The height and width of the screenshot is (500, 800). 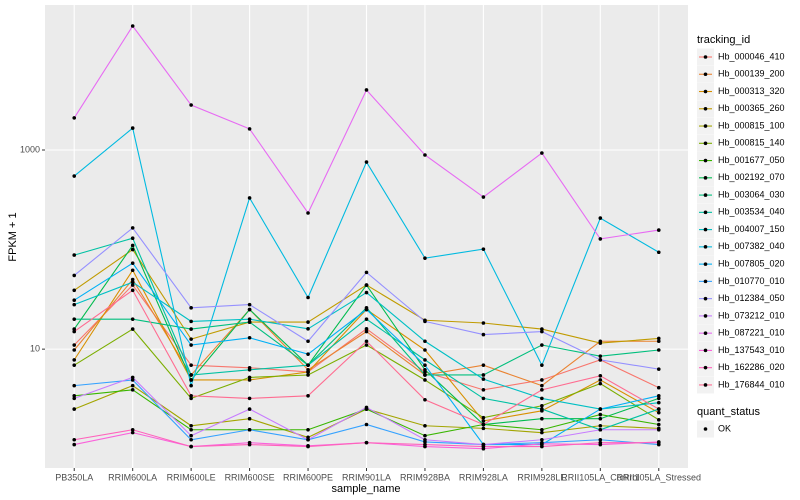 What do you see at coordinates (751, 160) in the screenshot?
I see `legend-label: Hb_001677_050` at bounding box center [751, 160].